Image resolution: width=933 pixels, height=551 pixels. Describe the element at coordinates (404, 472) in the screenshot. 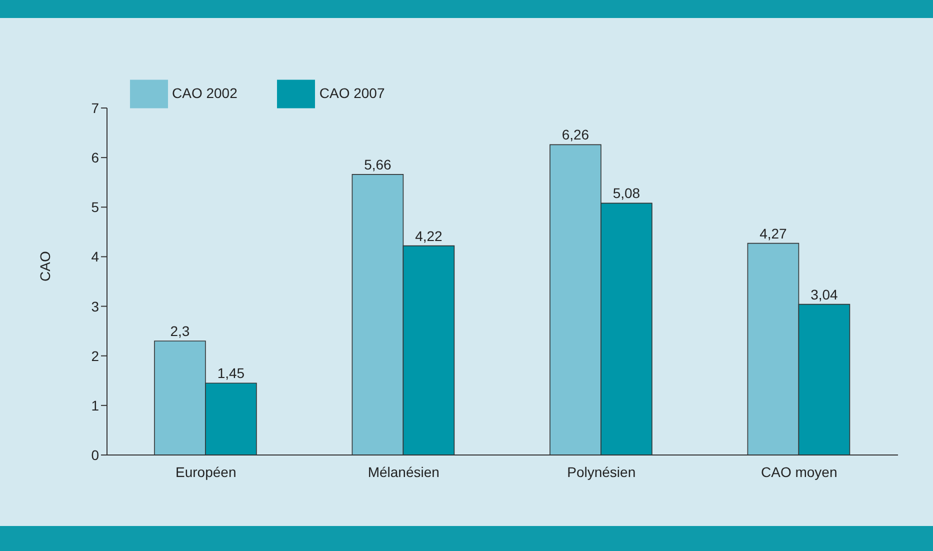

I see `x-tick-label: Mélanésien` at that location.